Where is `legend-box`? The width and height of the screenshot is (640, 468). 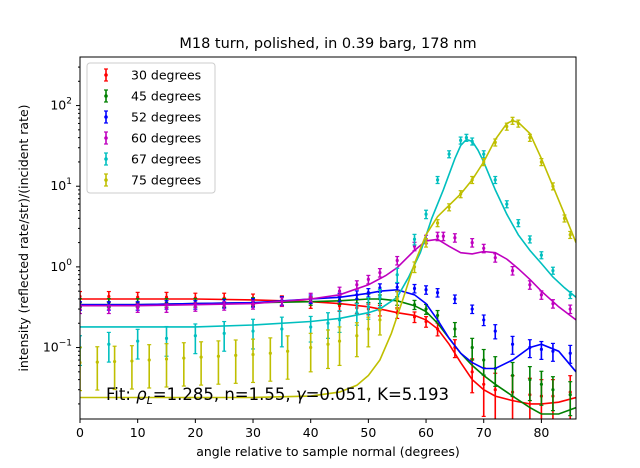 legend-box is located at coordinates (151, 128).